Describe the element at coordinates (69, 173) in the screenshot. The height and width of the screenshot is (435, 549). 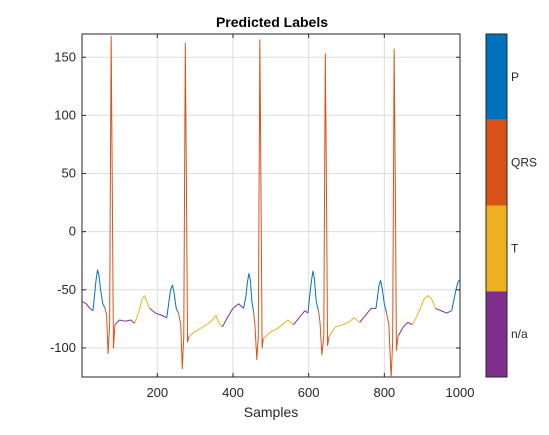
I see `y-tick-label: 50` at that location.